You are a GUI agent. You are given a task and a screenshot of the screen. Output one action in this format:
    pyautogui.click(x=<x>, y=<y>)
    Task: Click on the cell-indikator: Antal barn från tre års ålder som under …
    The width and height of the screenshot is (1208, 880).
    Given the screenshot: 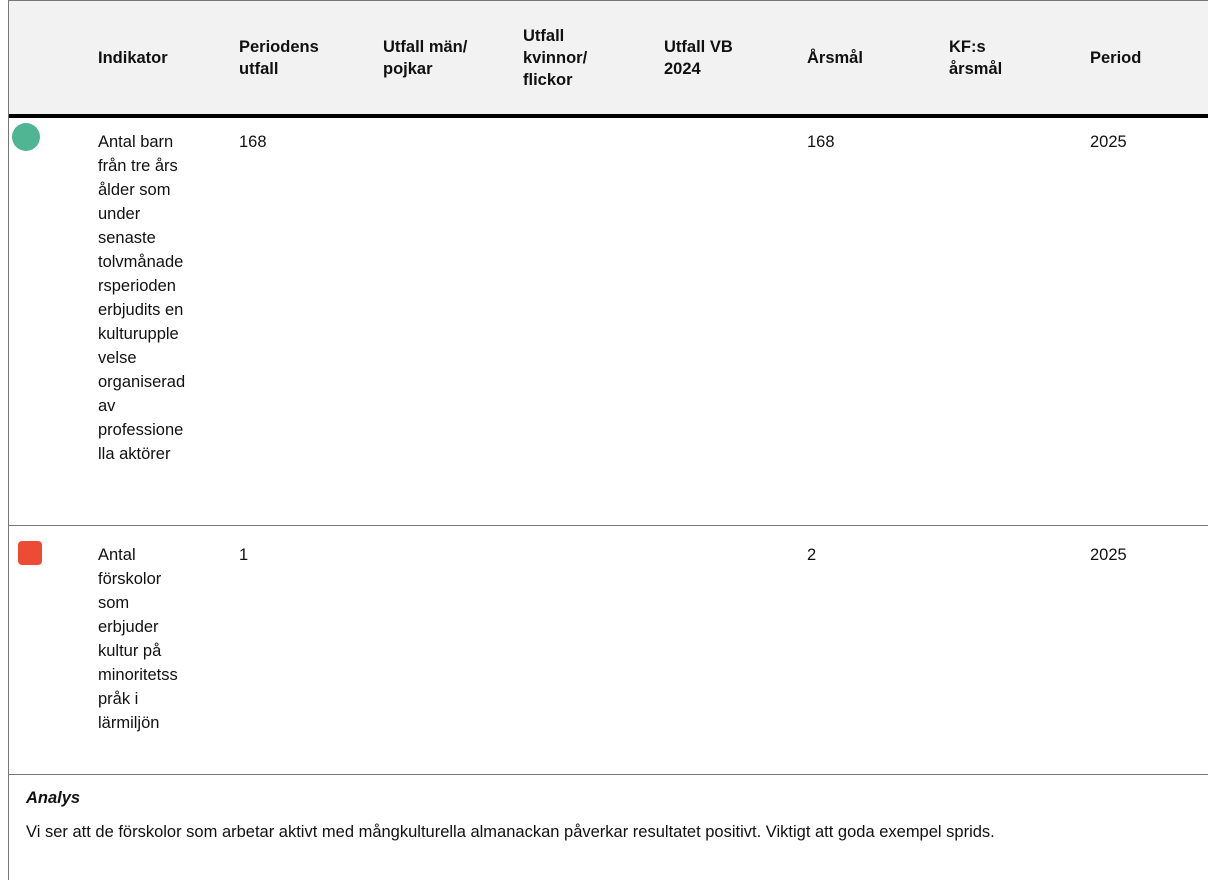 What is the action you would take?
    pyautogui.click(x=142, y=298)
    